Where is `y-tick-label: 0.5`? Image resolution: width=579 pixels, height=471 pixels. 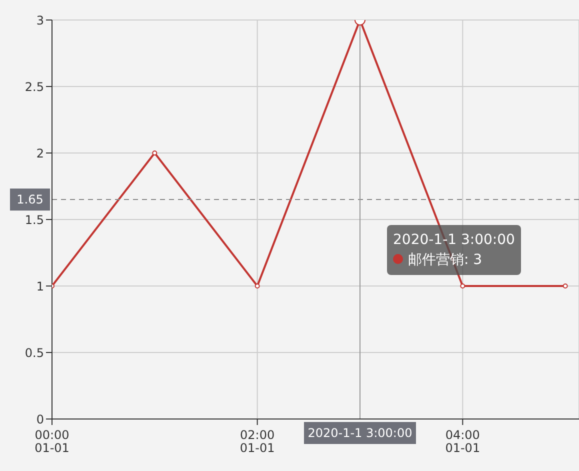 y-tick-label: 0.5 is located at coordinates (34, 353).